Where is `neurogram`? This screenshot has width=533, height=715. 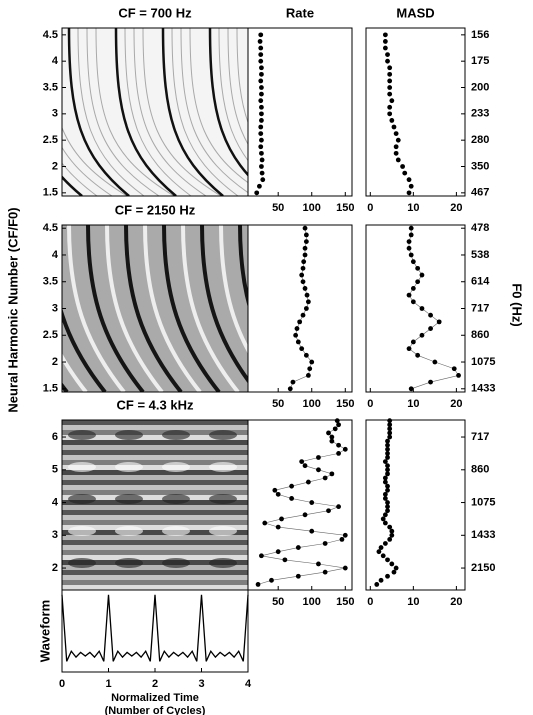
neurogram is located at coordinates (155, 308).